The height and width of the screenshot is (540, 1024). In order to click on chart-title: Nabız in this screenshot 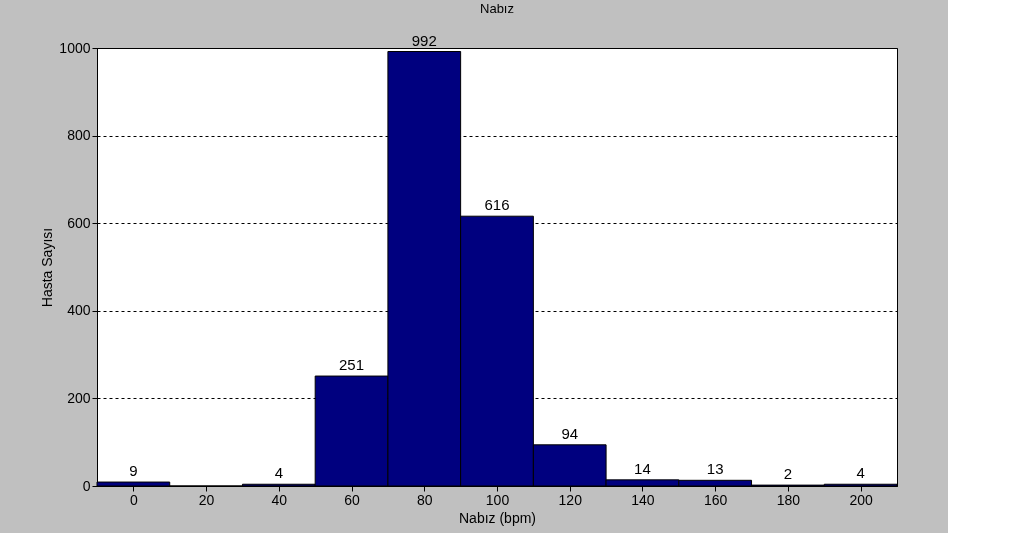, I will do `click(497, 8)`.